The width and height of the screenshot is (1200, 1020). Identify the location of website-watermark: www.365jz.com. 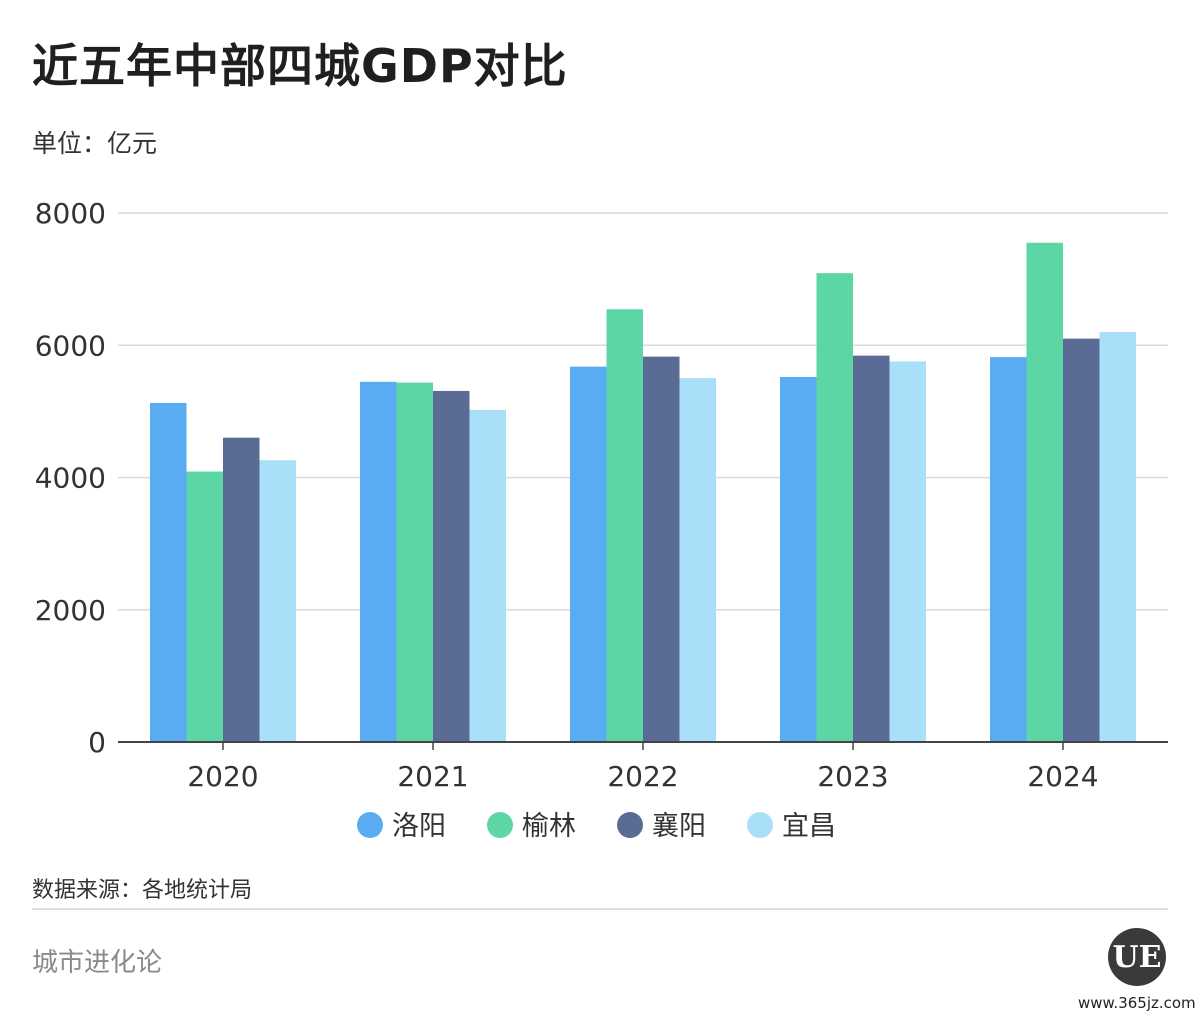
(1137, 1003).